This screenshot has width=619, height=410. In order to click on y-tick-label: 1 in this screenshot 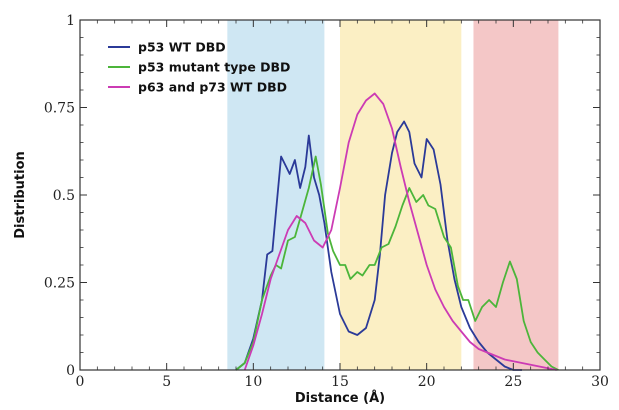, I will do `click(70, 21)`.